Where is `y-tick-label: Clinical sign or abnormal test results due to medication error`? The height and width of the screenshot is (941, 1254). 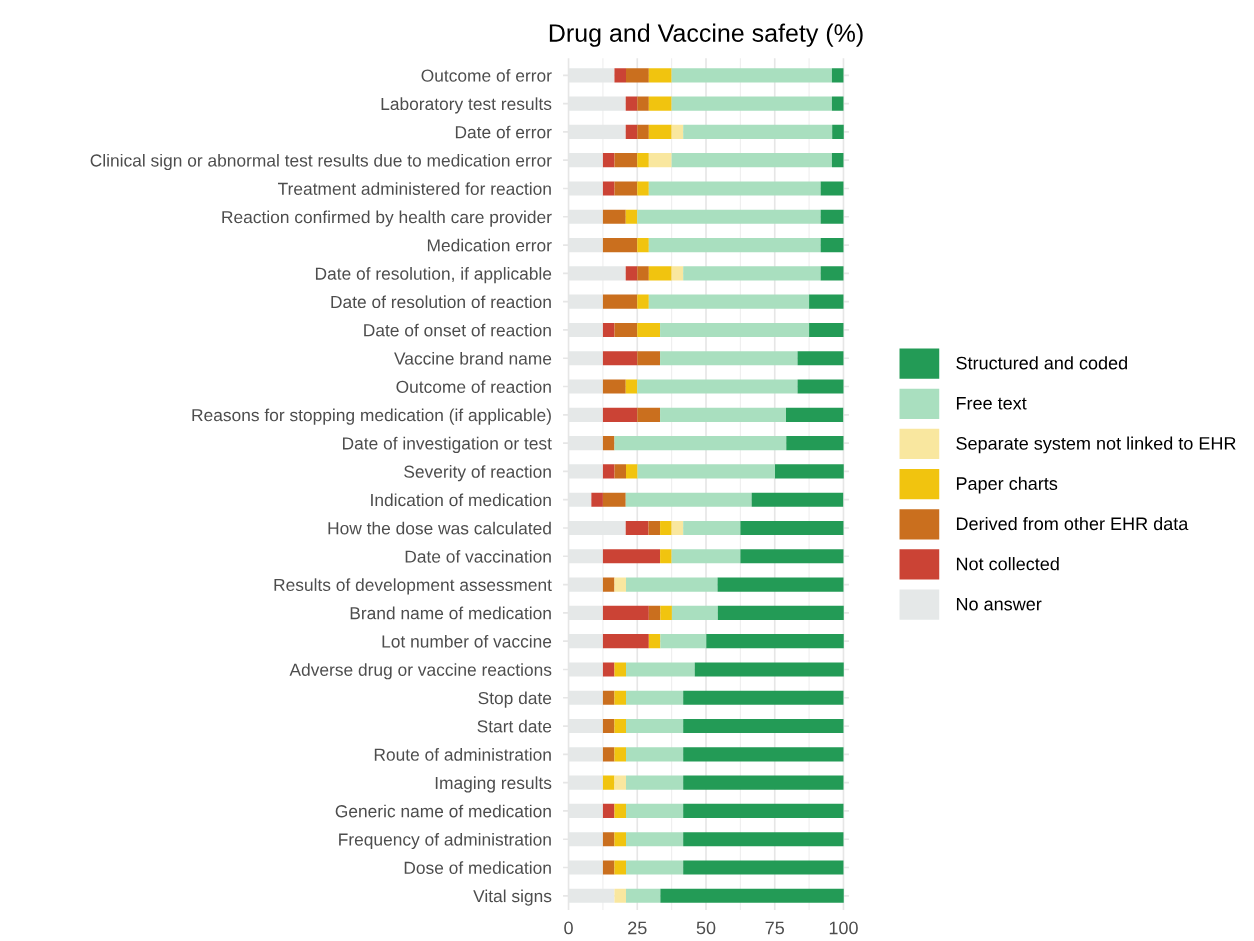
y-tick-label: Clinical sign or abnormal test results due to medication error is located at coordinates (321, 162).